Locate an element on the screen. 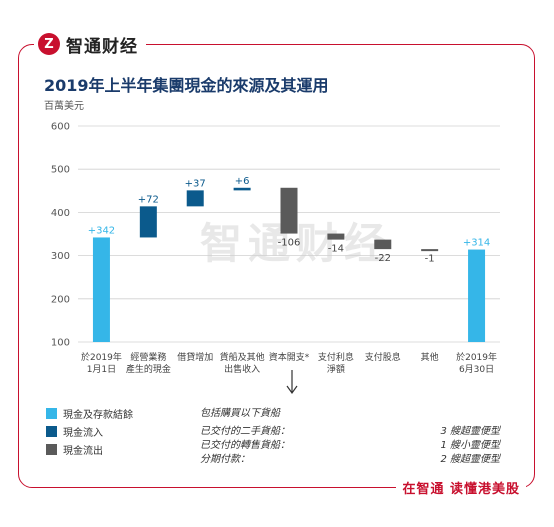  category-label: 1月1日 is located at coordinates (101, 369).